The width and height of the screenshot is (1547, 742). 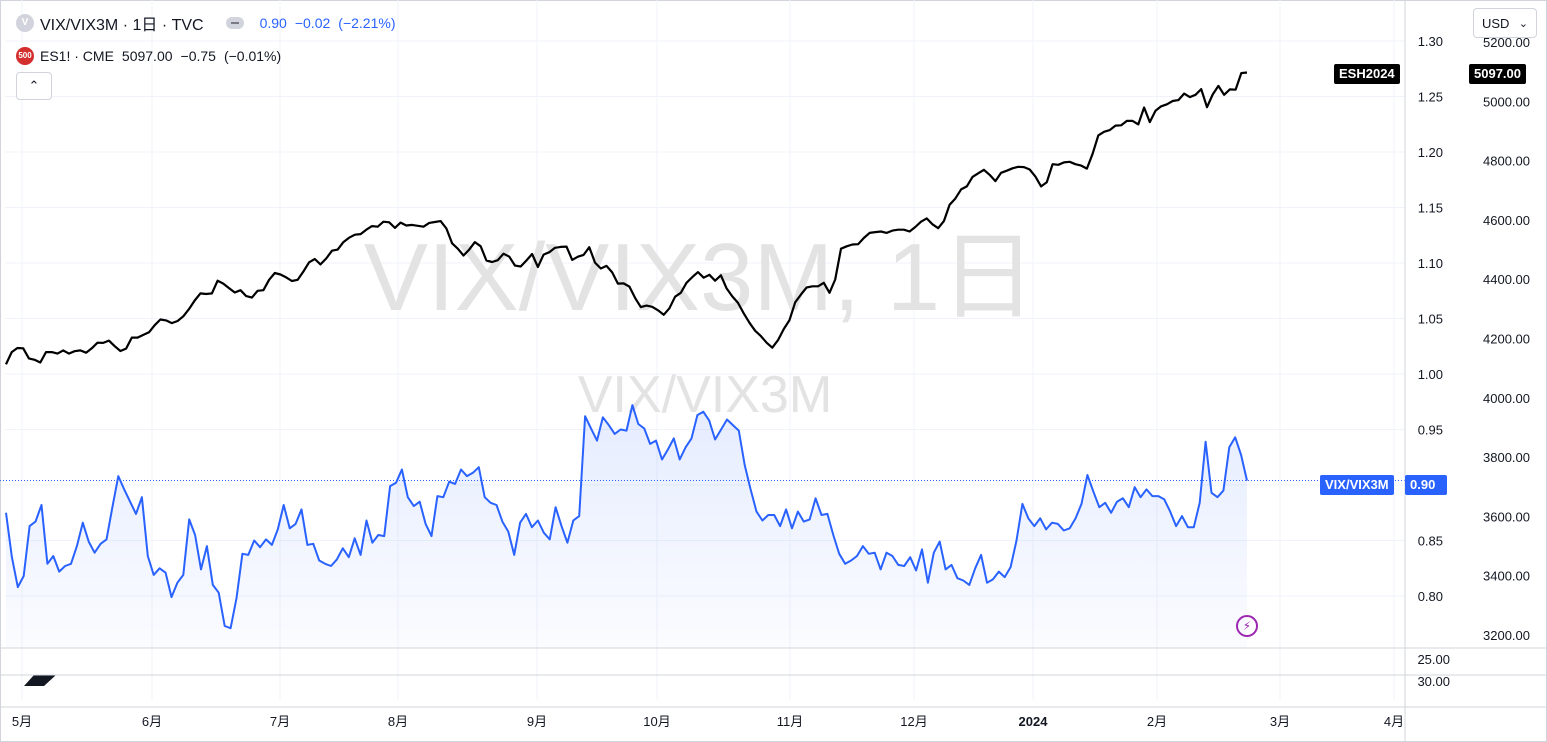 I want to click on ratio-tick-label: 1.20, so click(x=1430, y=152).